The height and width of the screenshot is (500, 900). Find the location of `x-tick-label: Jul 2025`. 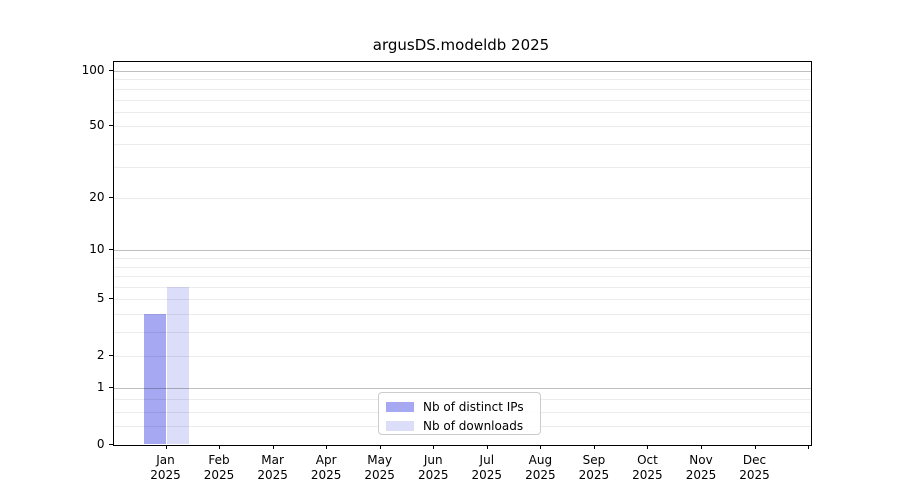

x-tick-label: Jul 2025 is located at coordinates (487, 467).